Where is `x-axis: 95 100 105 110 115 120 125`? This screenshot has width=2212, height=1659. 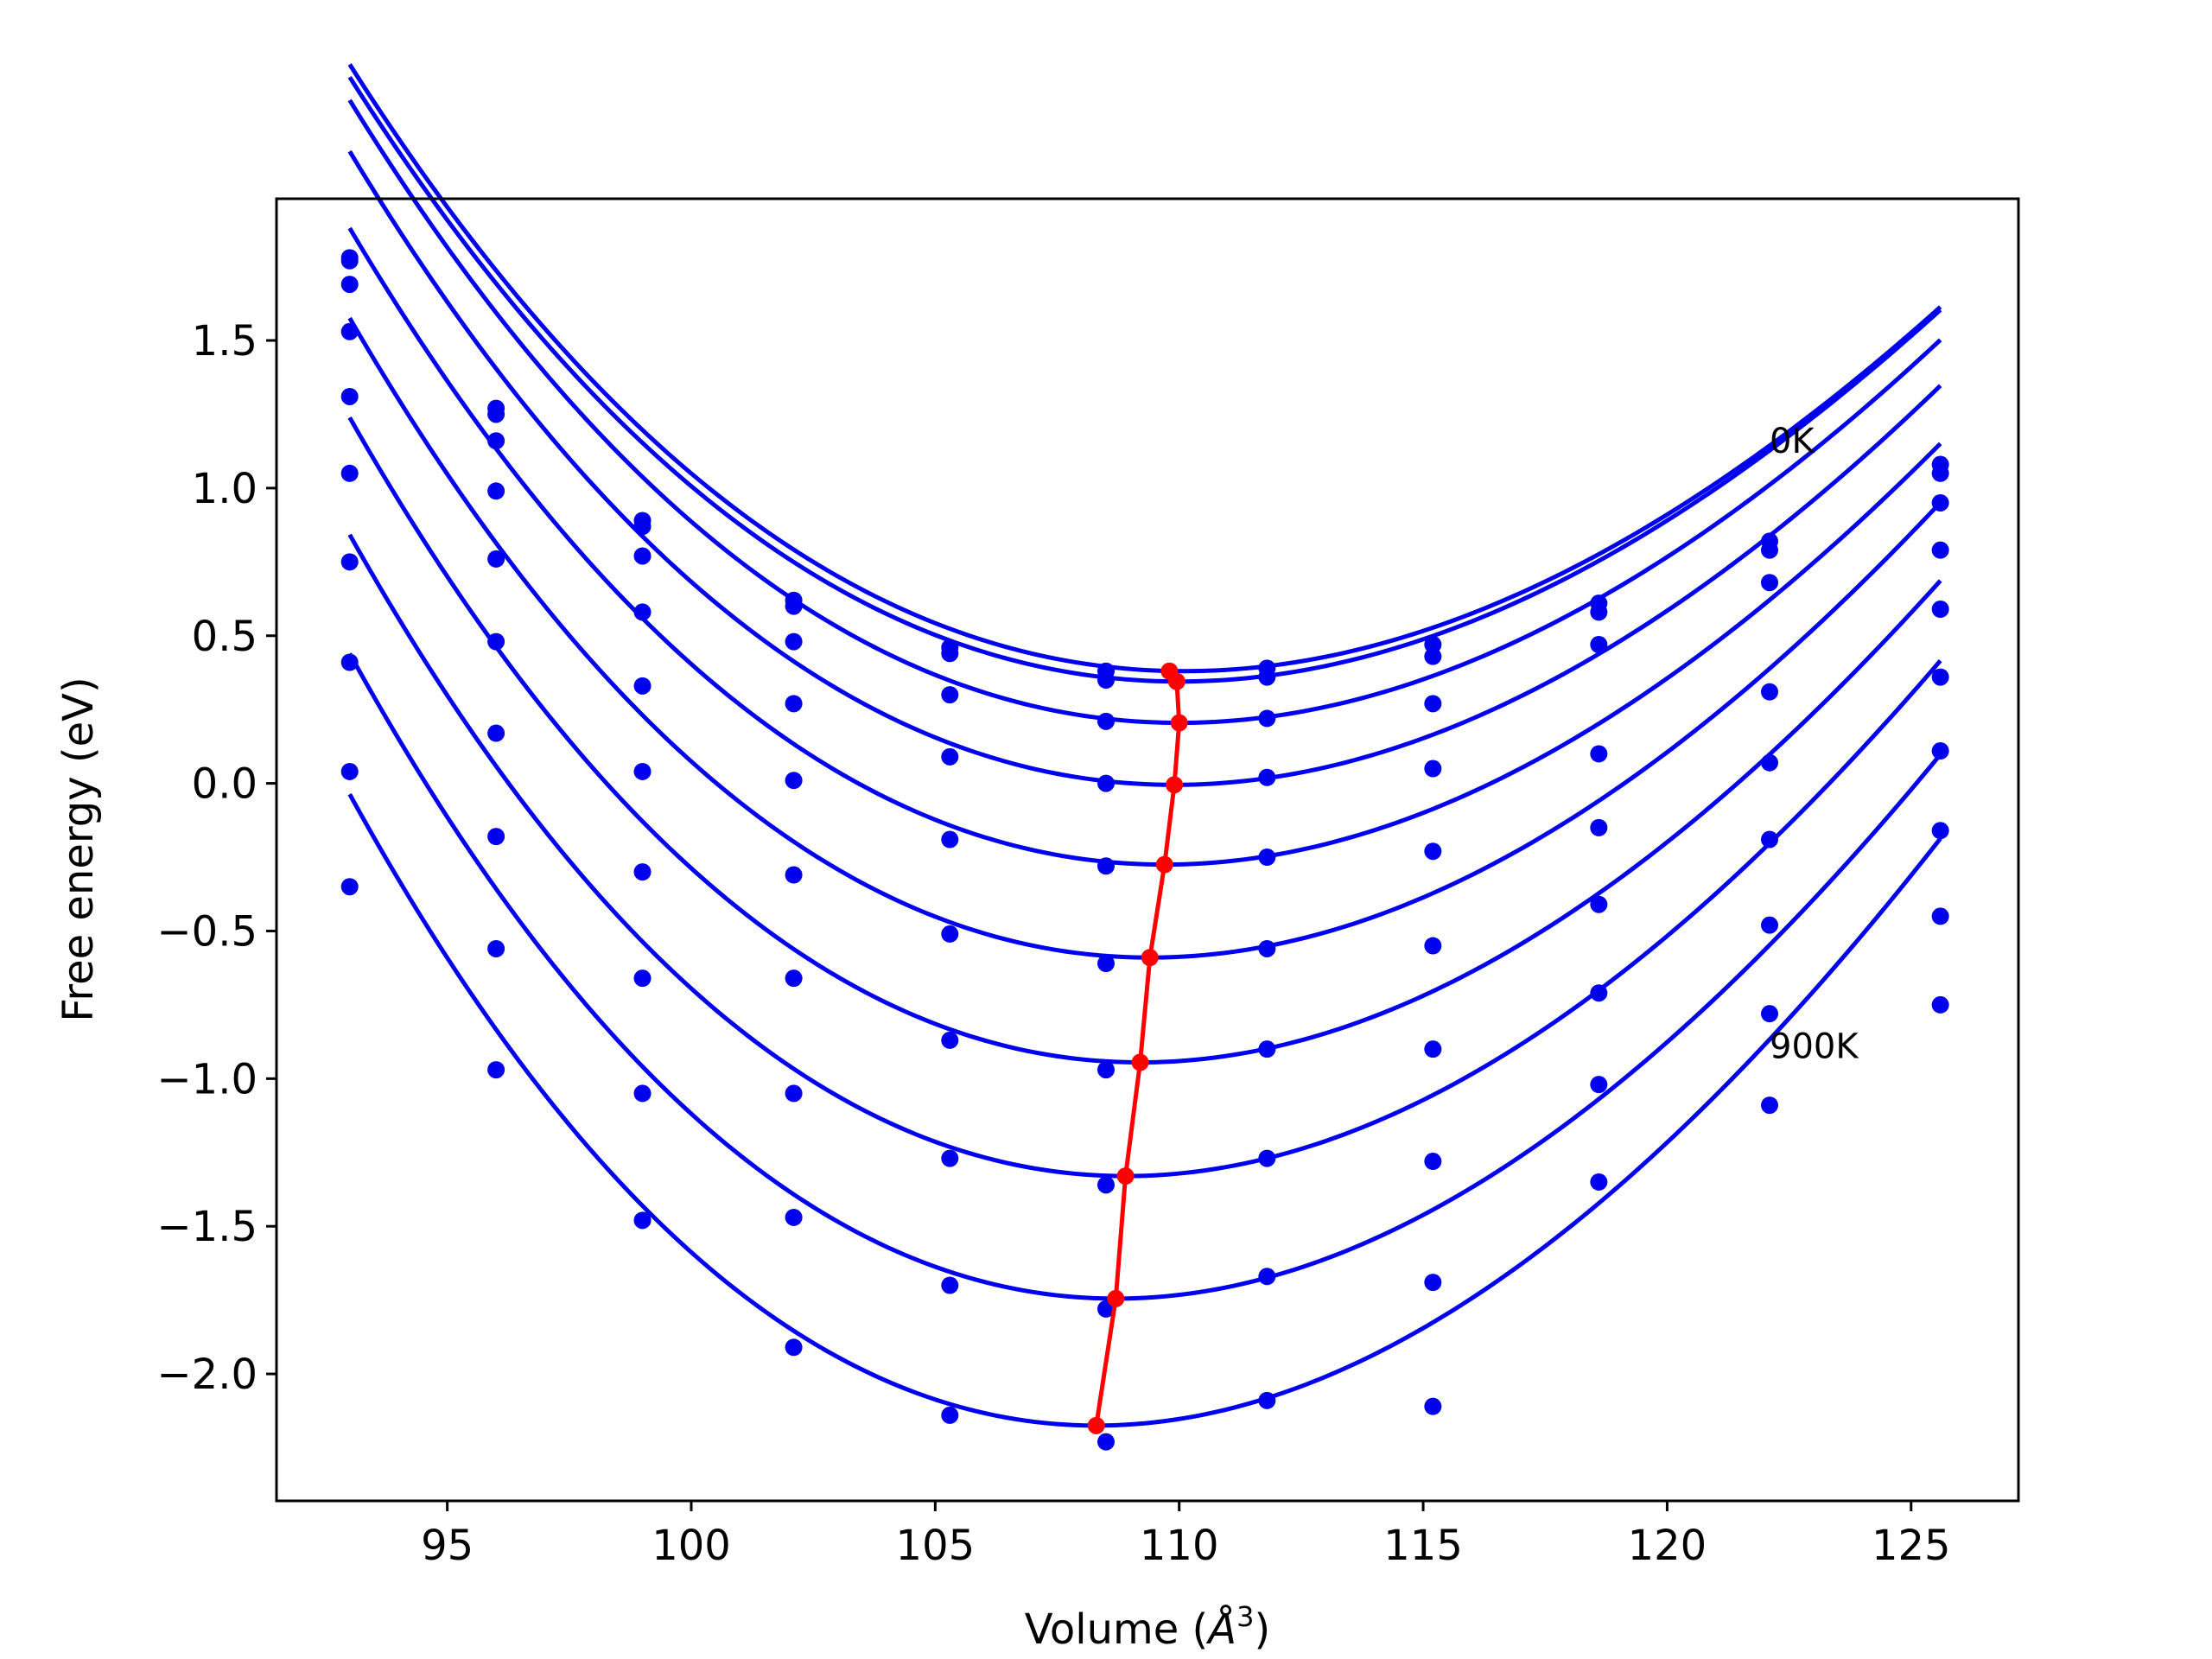 x-axis: 95 100 105 110 115 120 125 is located at coordinates (1186, 1535).